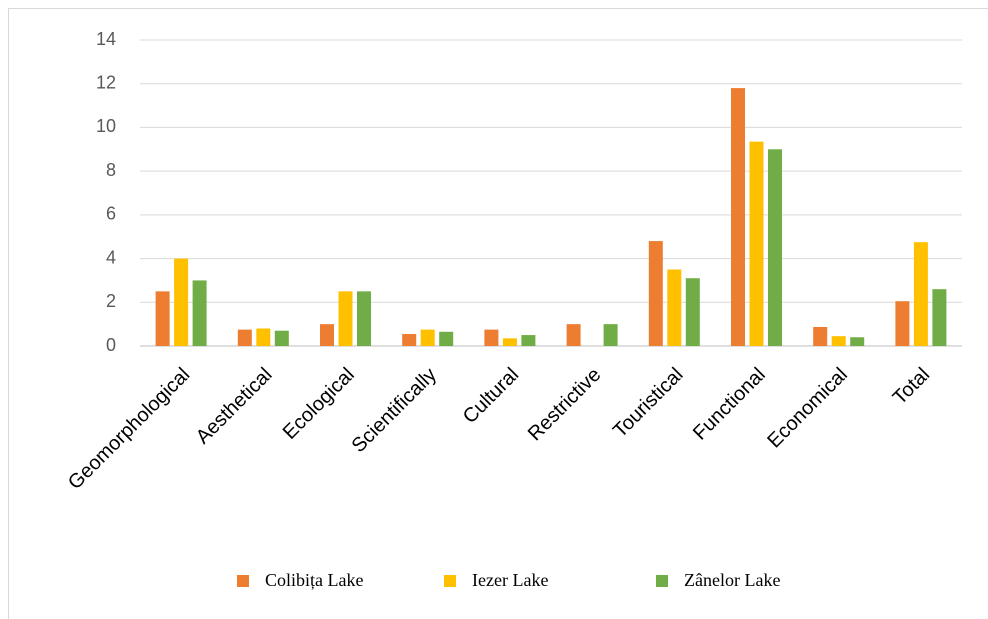 Image resolution: width=988 pixels, height=619 pixels. What do you see at coordinates (807, 408) in the screenshot?
I see `x-tick-label: Economical` at bounding box center [807, 408].